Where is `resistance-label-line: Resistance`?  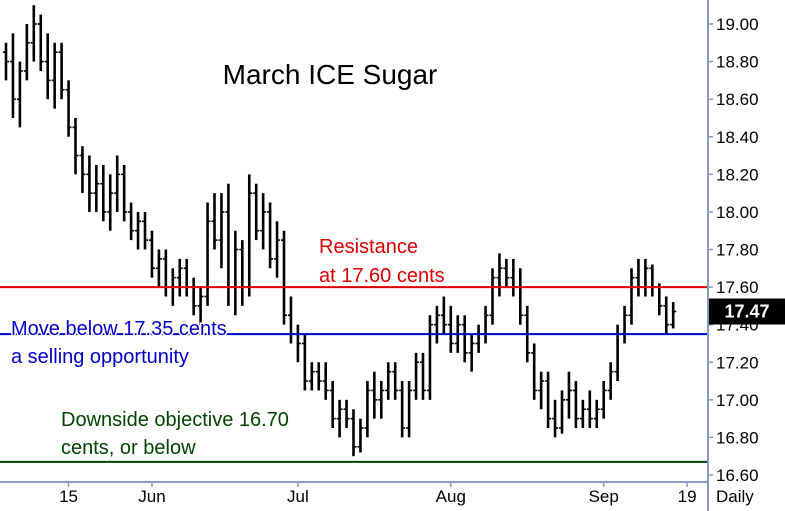 resistance-label-line: Resistance is located at coordinates (368, 247).